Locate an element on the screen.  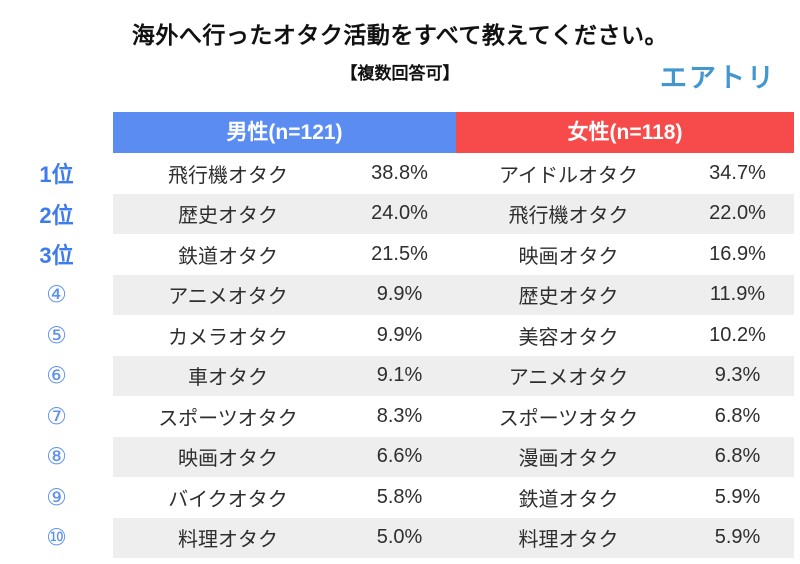
rank-label: ⑦ is located at coordinates (56, 415).